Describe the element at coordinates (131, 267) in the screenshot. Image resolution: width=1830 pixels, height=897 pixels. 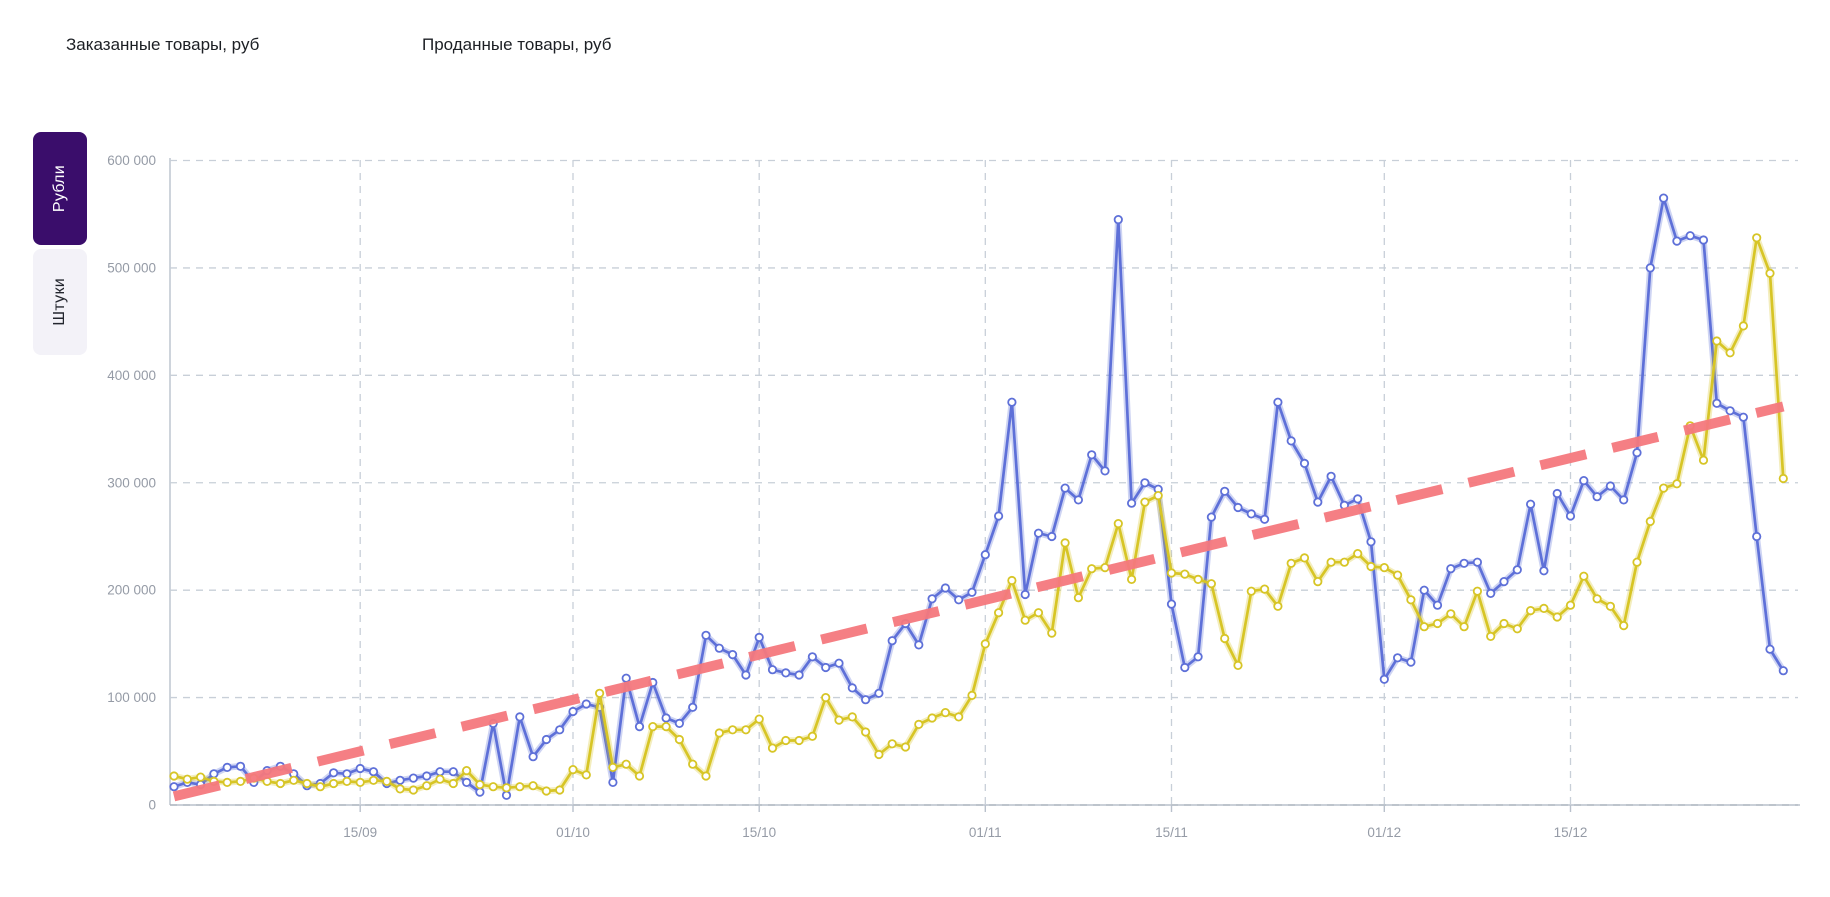
I see `svg-text: 500 000` at that location.